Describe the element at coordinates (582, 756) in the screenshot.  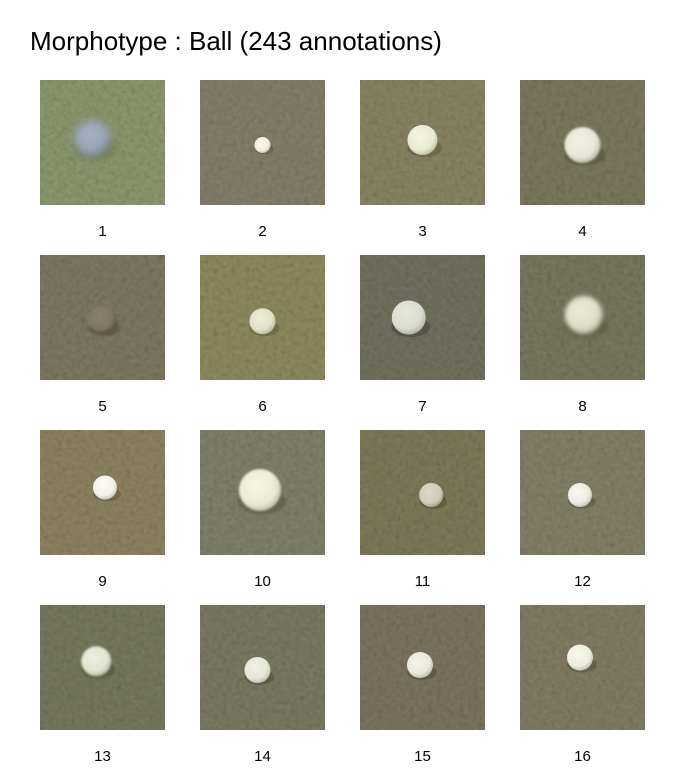
I see `thumbnail-caption: 16` at that location.